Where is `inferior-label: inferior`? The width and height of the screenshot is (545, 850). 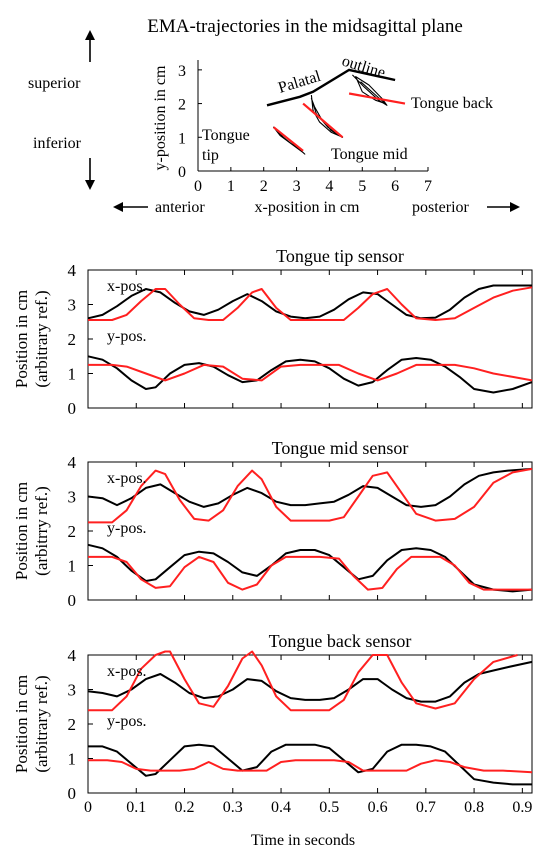
inferior-label: inferior is located at coordinates (57, 143).